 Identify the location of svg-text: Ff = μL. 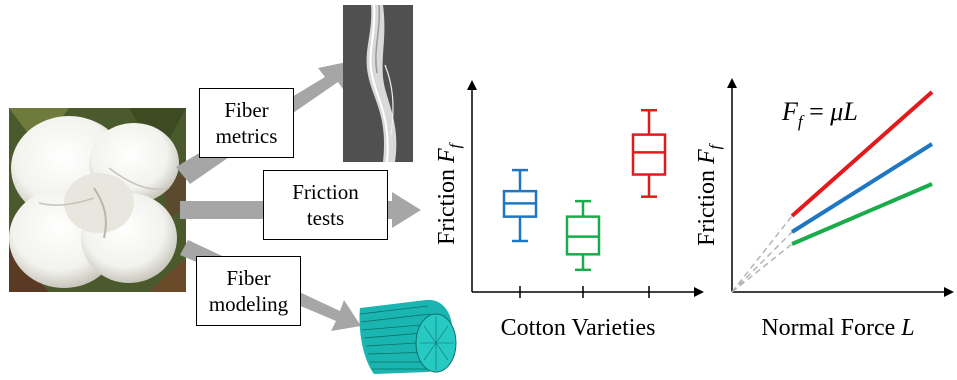
(819, 114).